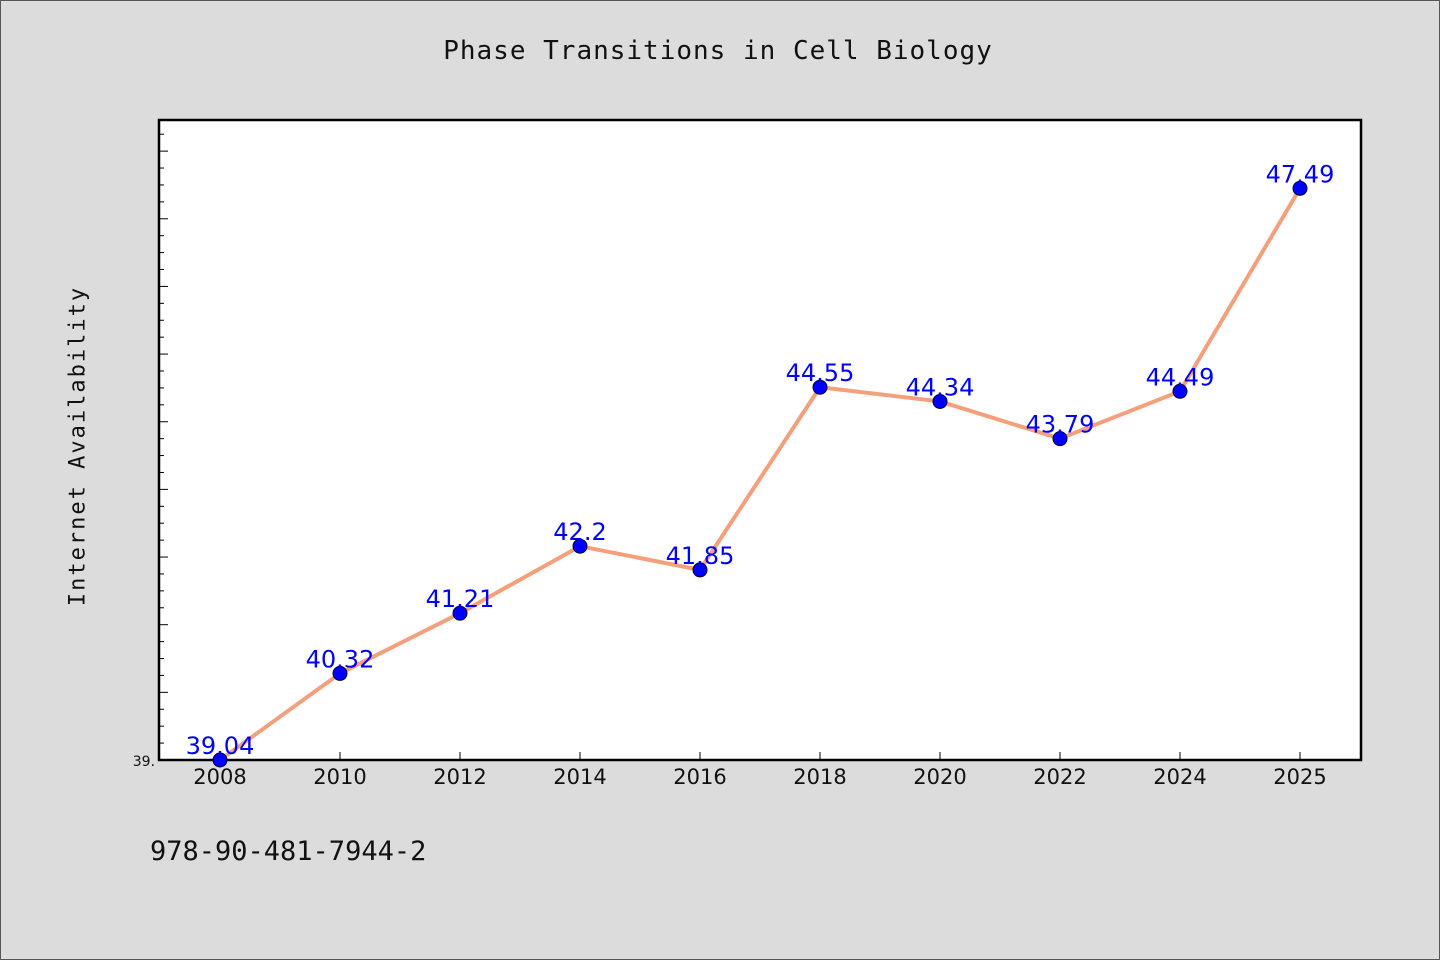 This screenshot has height=960, width=1440. Describe the element at coordinates (219, 777) in the screenshot. I see `x-tick-label: 2008` at that location.